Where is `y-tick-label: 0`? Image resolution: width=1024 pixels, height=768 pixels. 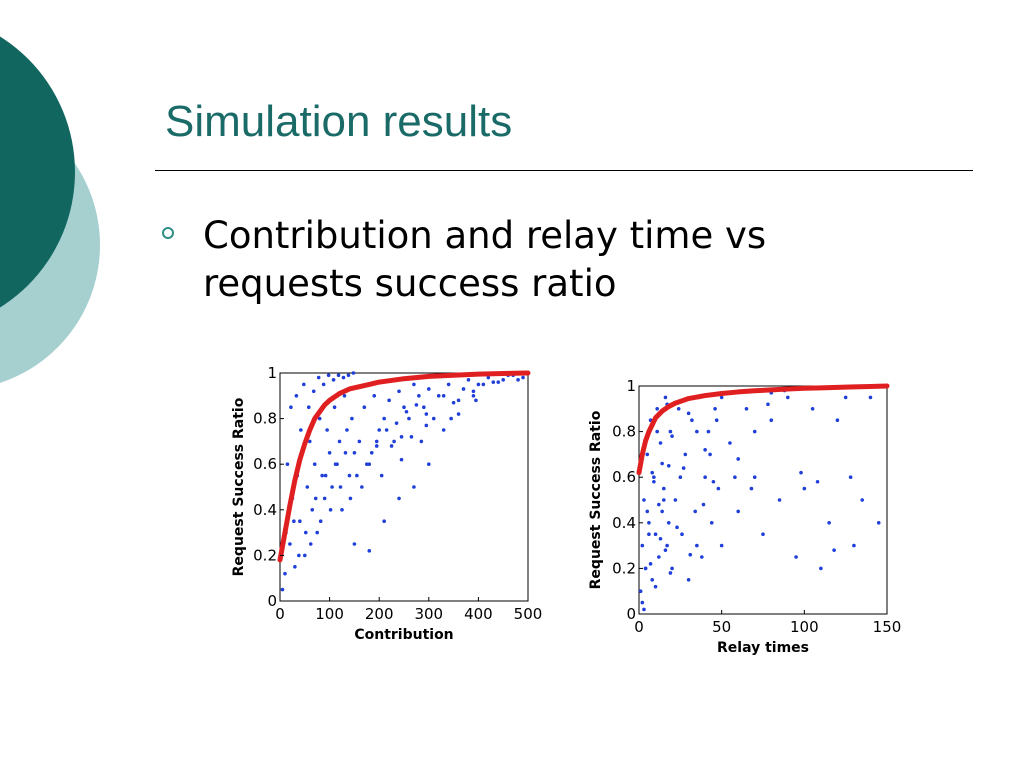 y-tick-label: 0 is located at coordinates (272, 601).